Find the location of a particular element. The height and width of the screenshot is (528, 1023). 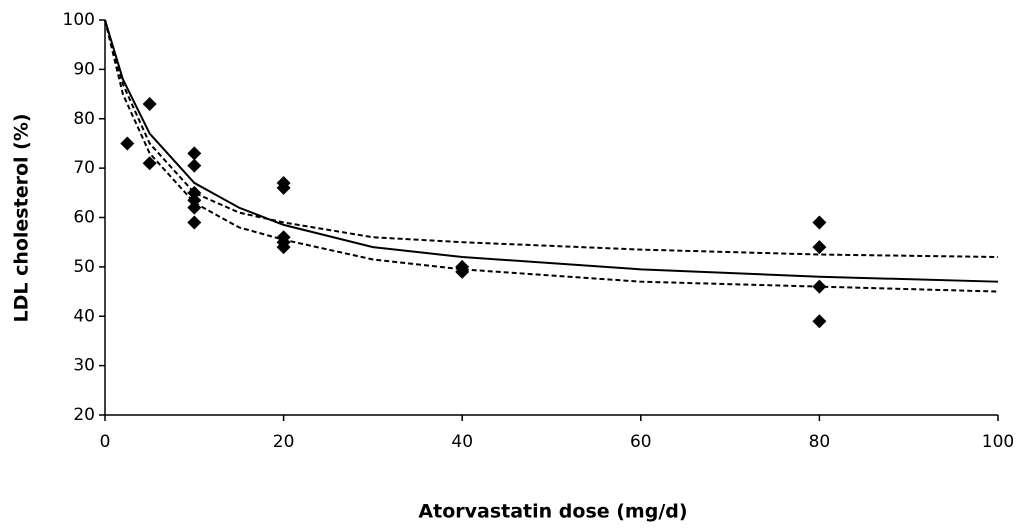

y-tick-label: 50 is located at coordinates (84, 267).